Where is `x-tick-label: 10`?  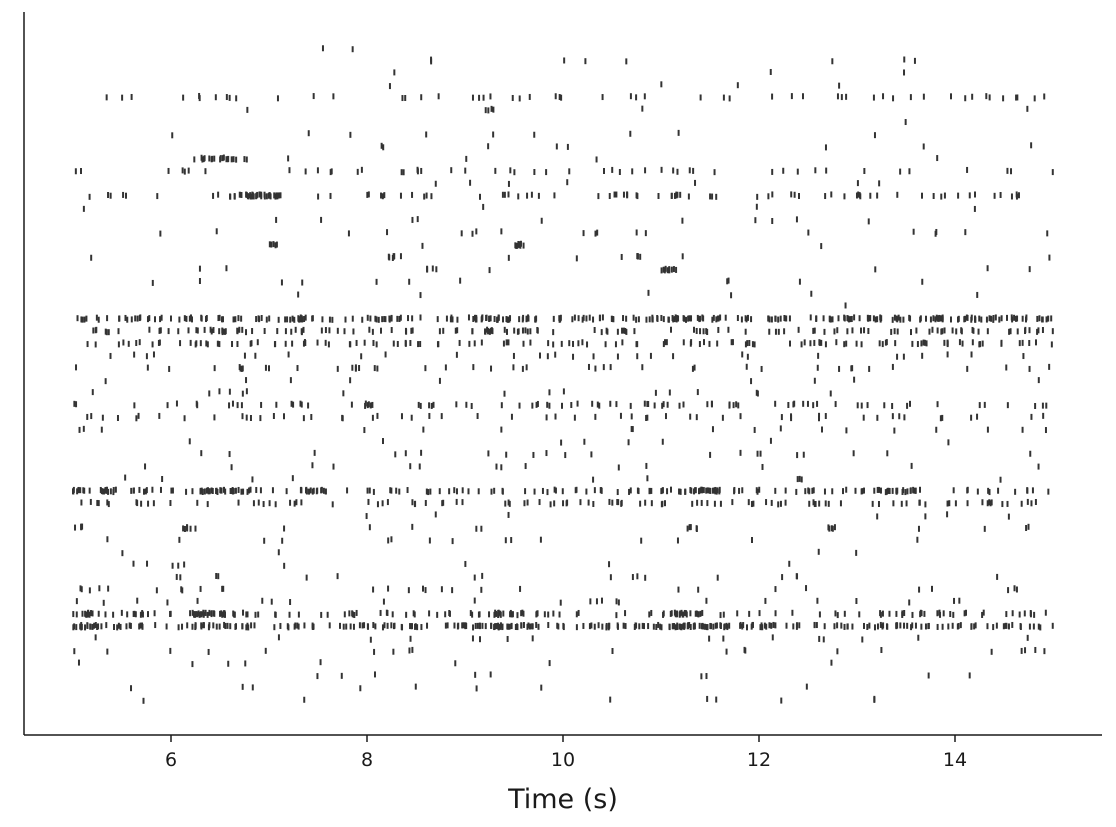 x-tick-label: 10 is located at coordinates (563, 760).